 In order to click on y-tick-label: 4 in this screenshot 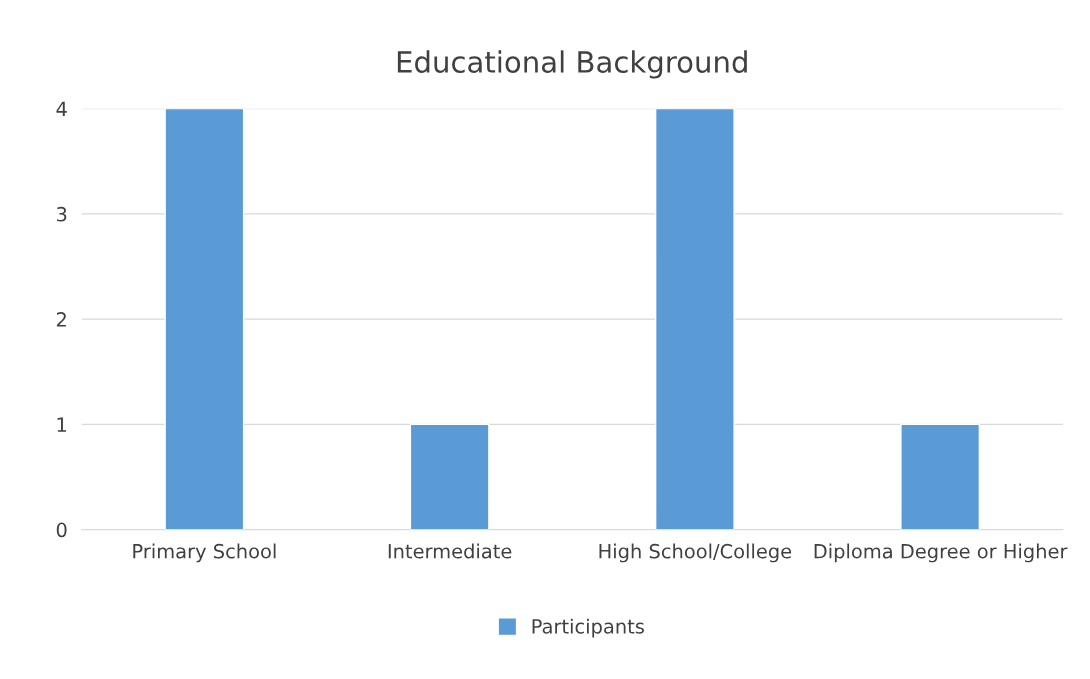, I will do `click(61, 109)`.